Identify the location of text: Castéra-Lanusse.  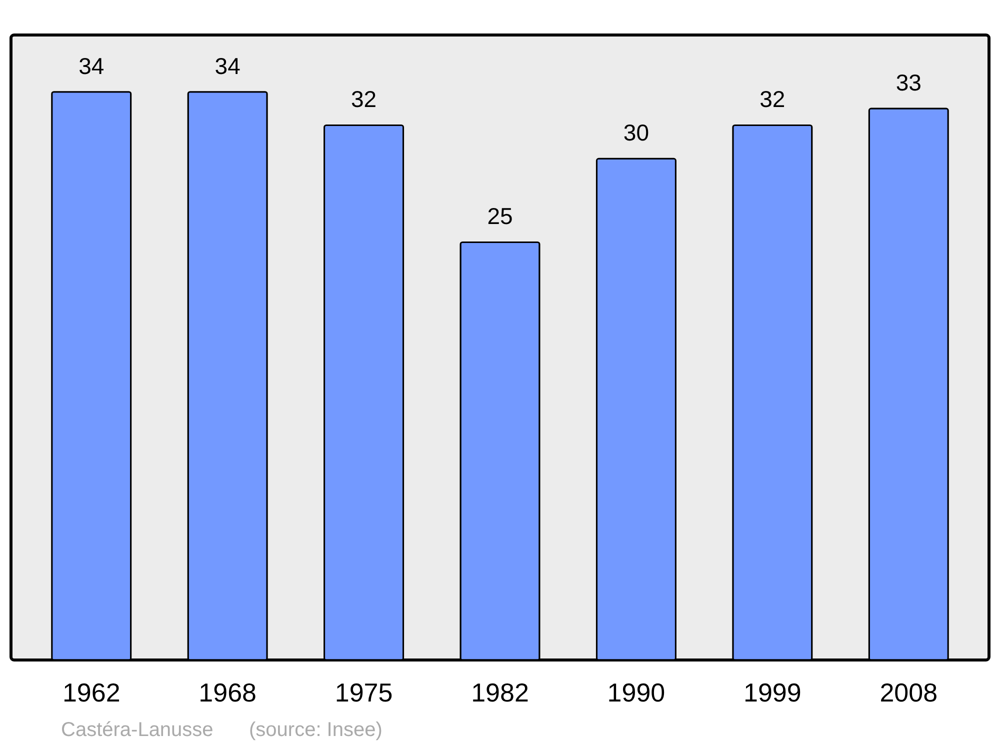
(137, 730).